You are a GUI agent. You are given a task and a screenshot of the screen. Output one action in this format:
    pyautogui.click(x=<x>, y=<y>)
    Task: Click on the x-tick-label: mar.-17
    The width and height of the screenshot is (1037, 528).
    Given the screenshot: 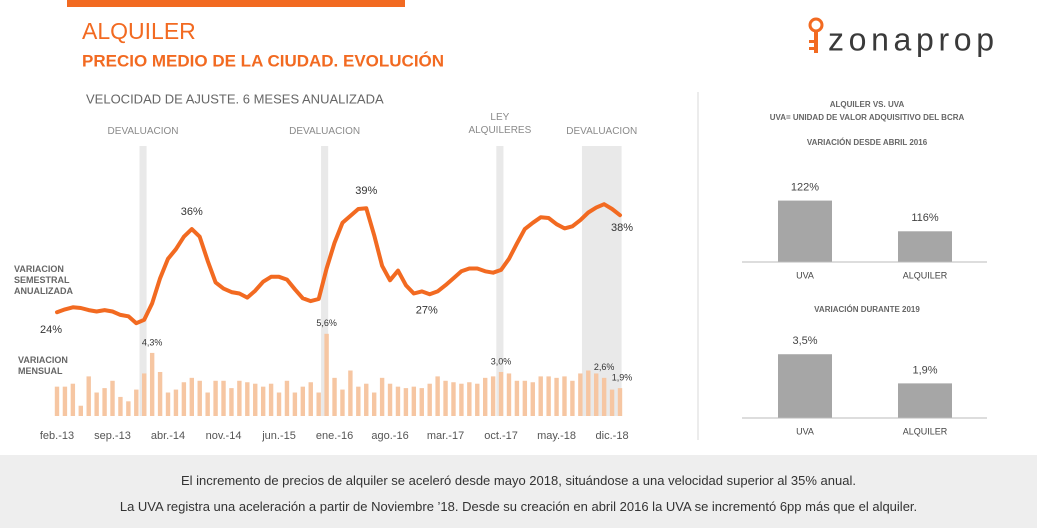 What is the action you would take?
    pyautogui.click(x=445, y=436)
    